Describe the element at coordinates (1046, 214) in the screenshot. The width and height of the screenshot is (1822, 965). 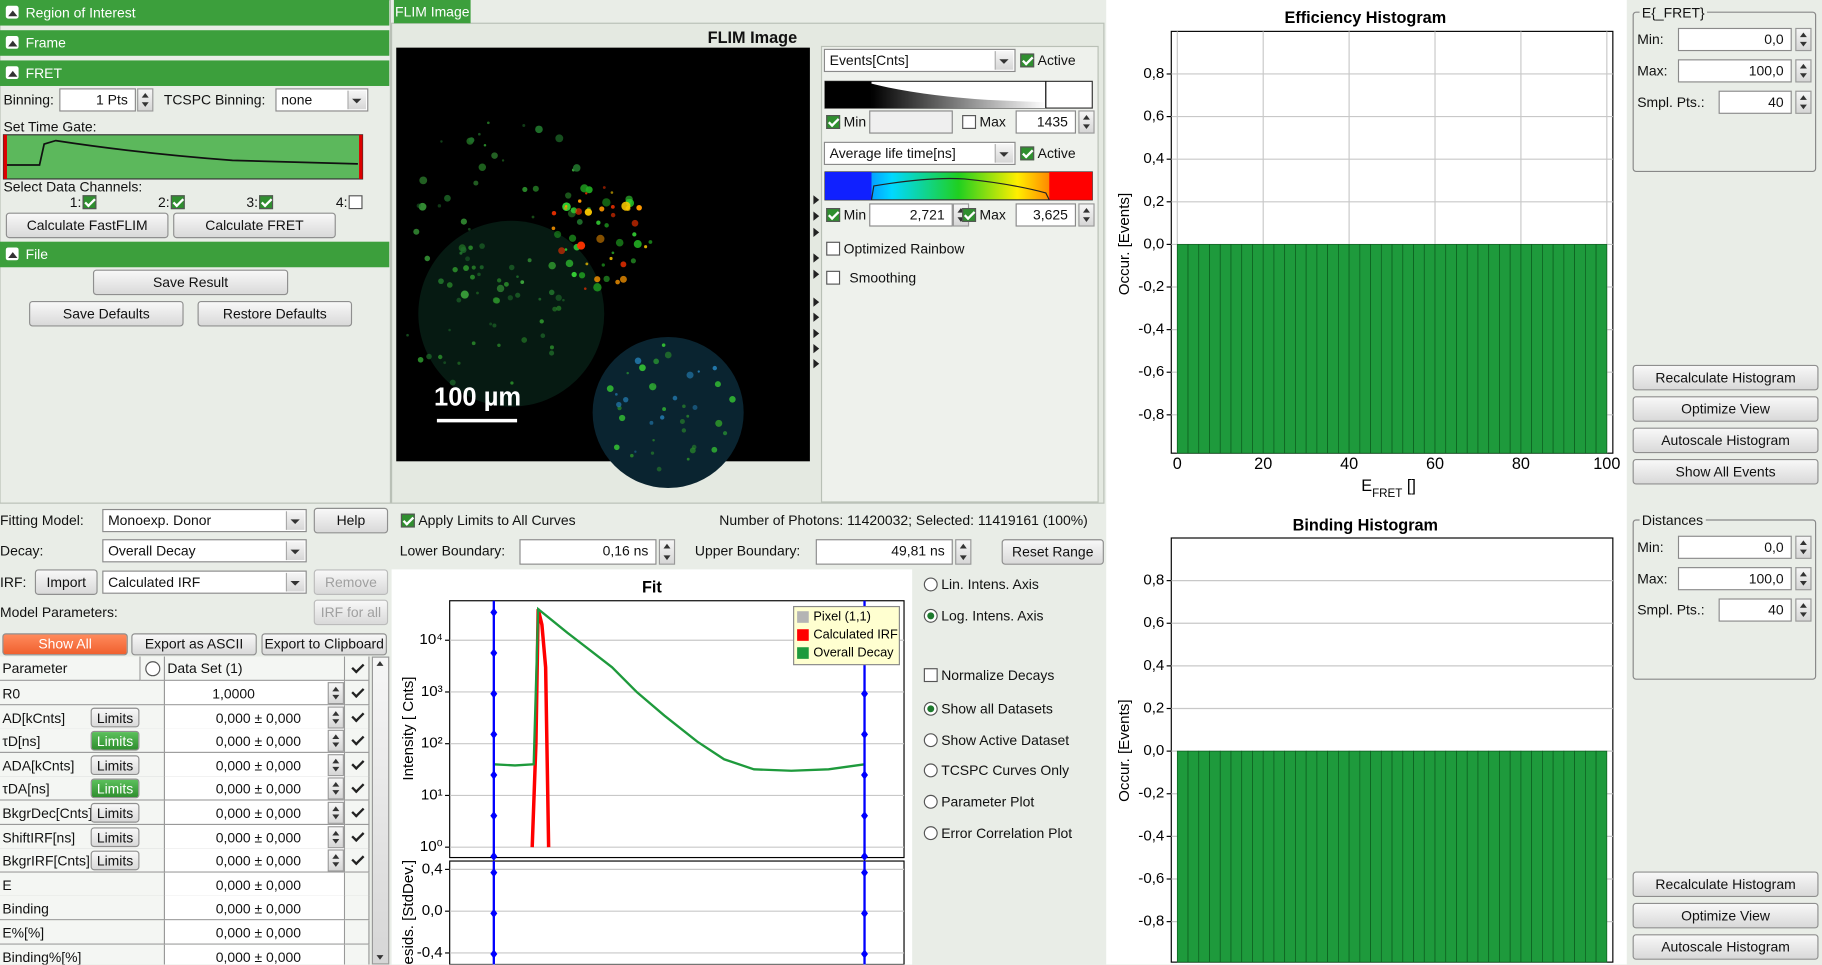
I see `input: 3,625` at that location.